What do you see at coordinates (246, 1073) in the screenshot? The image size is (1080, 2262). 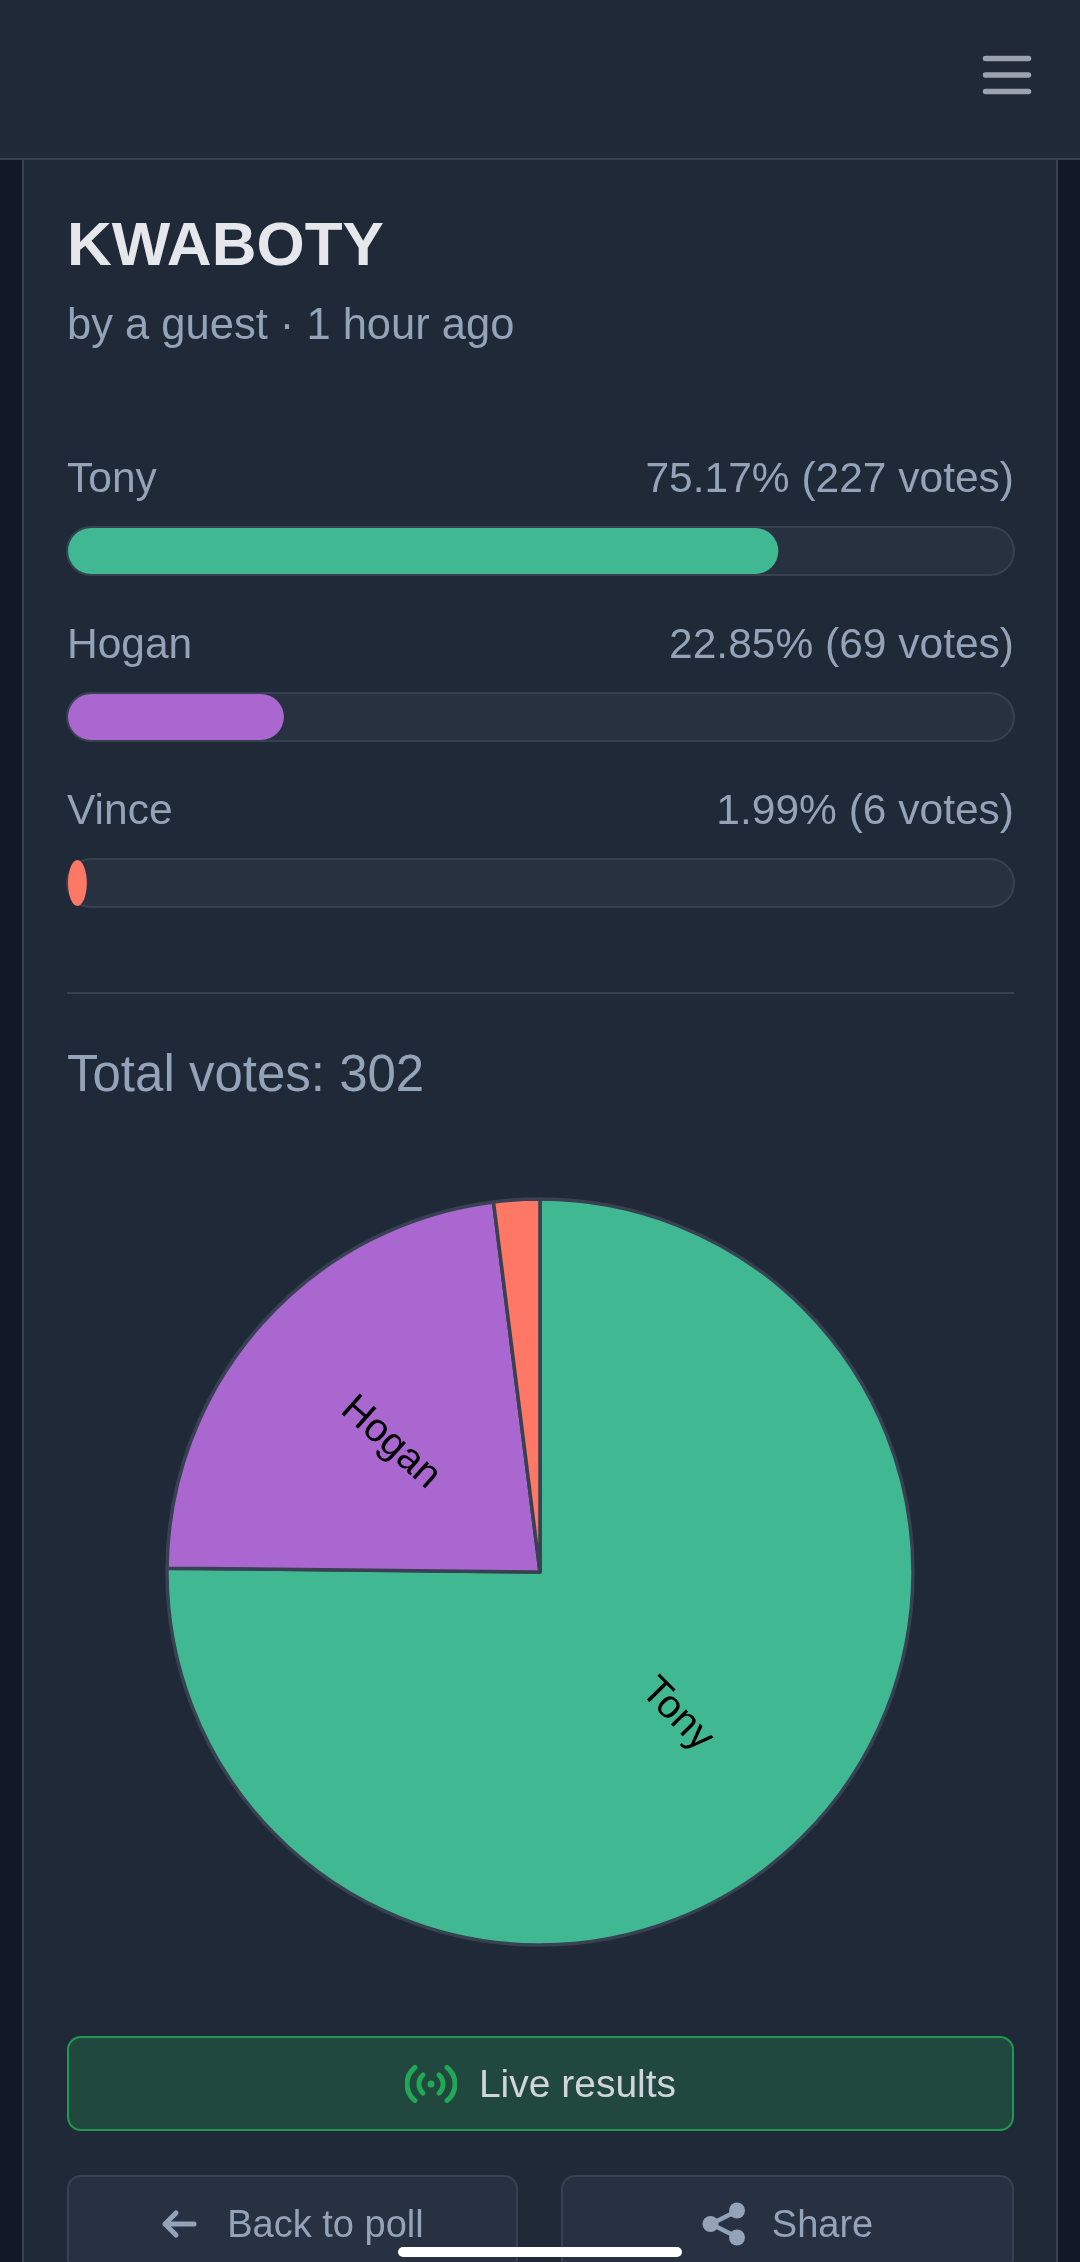 I see `chart-title: Total votes: 302` at bounding box center [246, 1073].